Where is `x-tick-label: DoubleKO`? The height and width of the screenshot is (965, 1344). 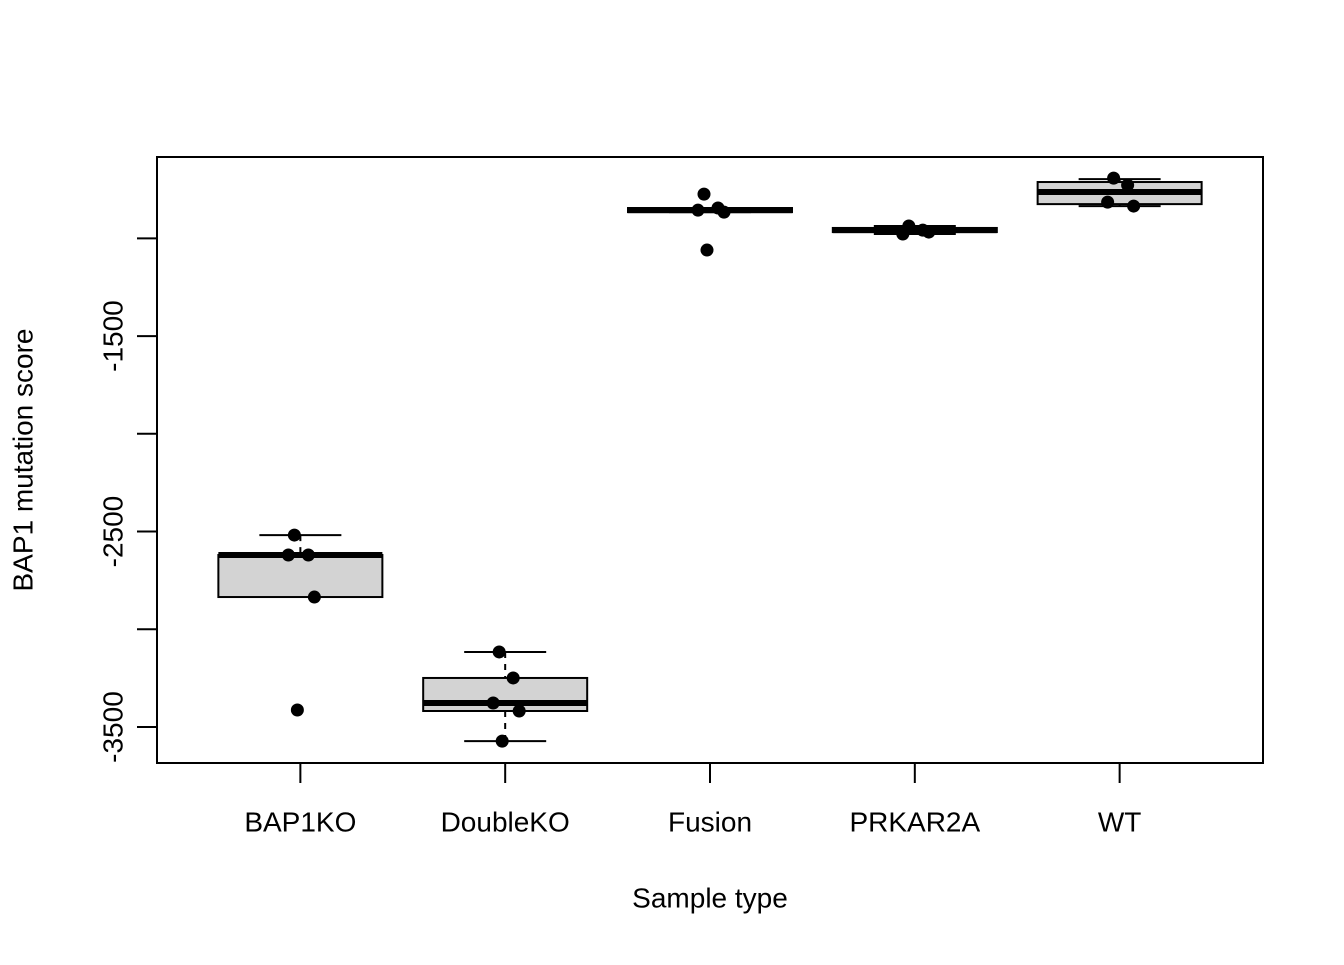 x-tick-label: DoubleKO is located at coordinates (505, 821).